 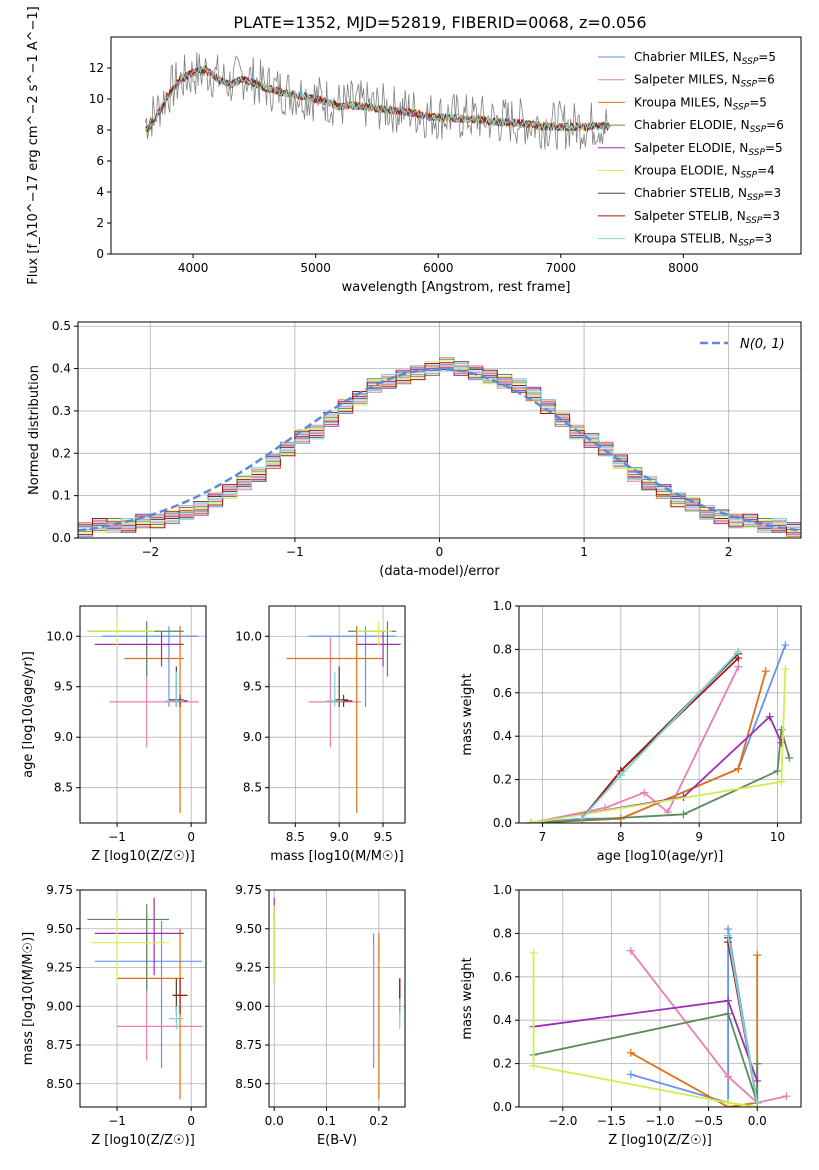 What do you see at coordinates (100, 192) in the screenshot?
I see `y-tick-label: 4` at bounding box center [100, 192].